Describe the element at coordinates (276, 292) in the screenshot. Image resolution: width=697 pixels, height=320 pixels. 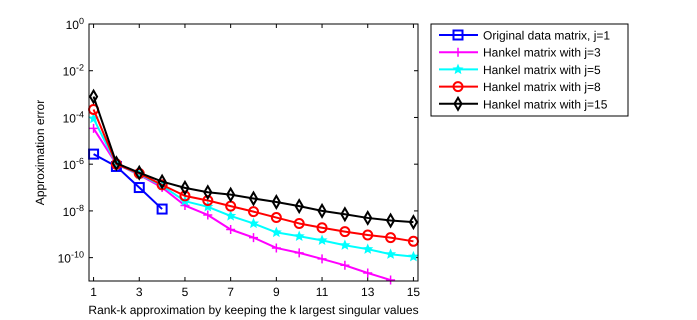
I see `x-tick-label: 9` at that location.